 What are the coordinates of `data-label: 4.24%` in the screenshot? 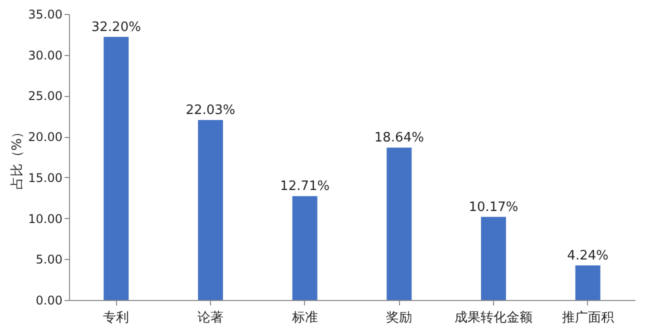 It's located at (587, 256).